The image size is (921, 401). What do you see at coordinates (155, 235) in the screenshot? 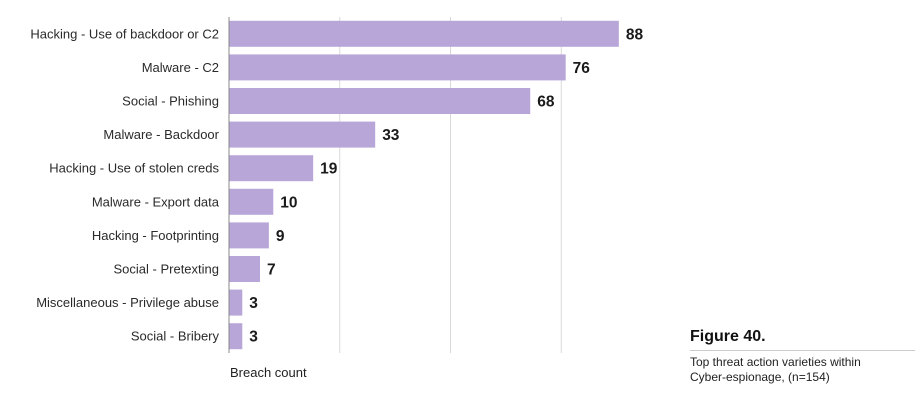
I see `category-label-7: Hacking - Footprinting` at bounding box center [155, 235].